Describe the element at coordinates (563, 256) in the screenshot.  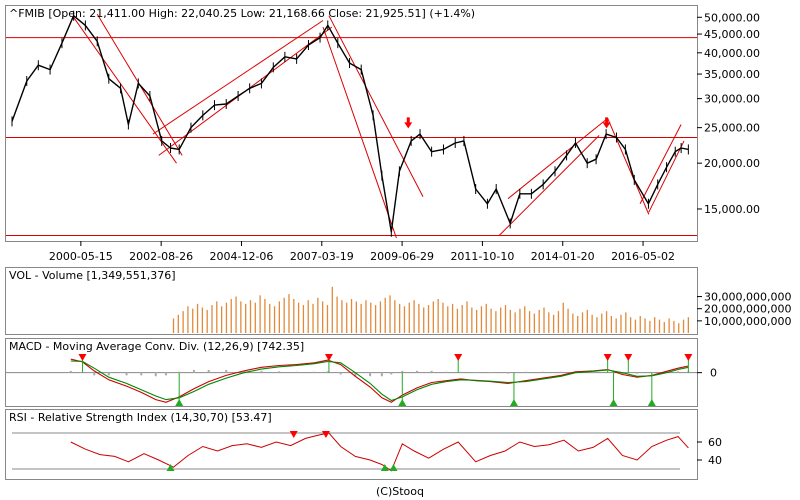
I see `date-tick-label: 2014-01-20` at that location.